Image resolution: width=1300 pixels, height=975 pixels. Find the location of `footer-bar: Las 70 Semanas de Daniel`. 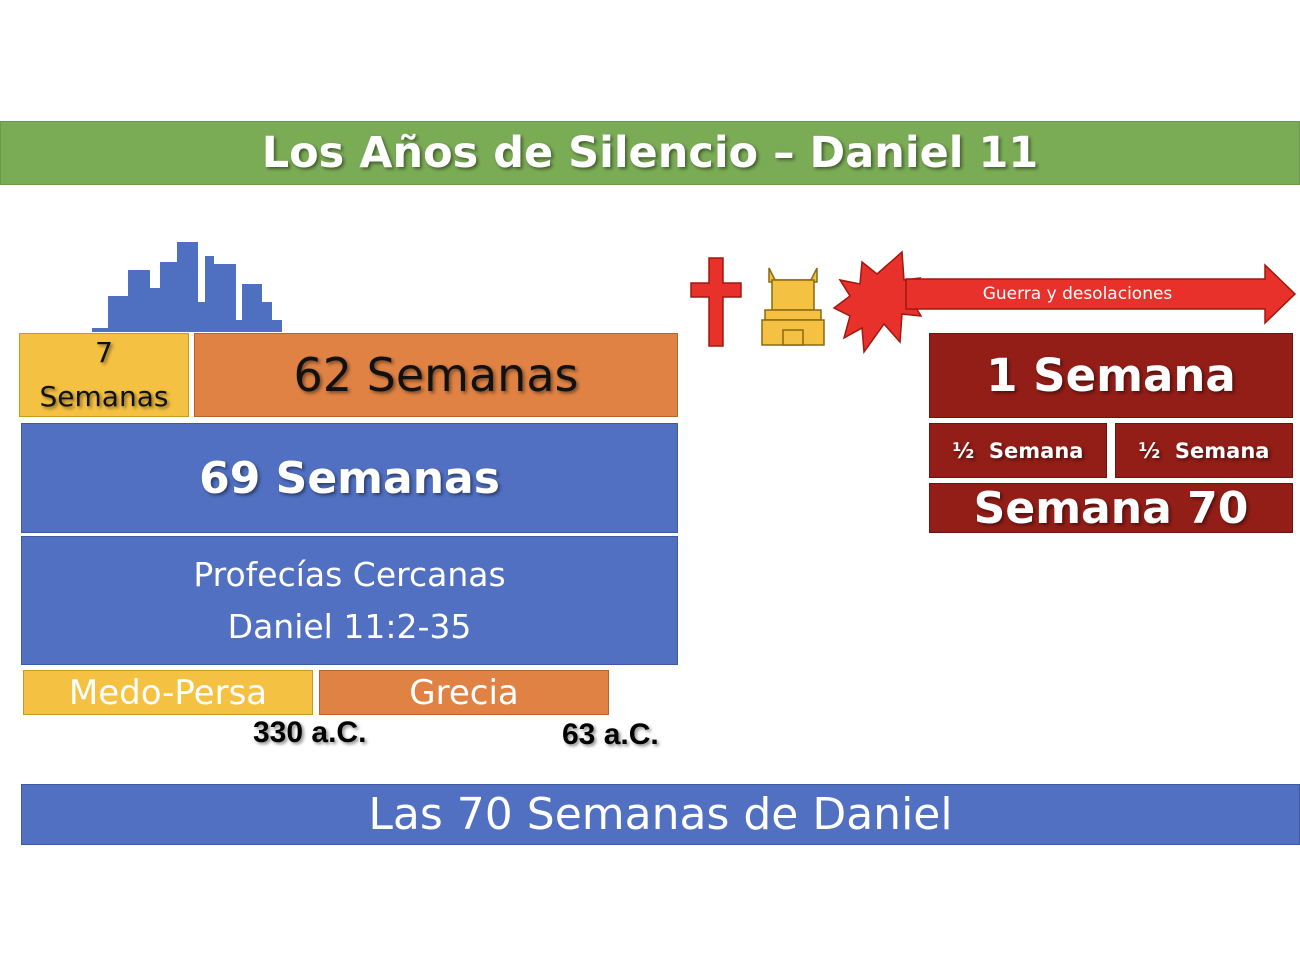

footer-bar: Las 70 Semanas de Daniel is located at coordinates (660, 814).